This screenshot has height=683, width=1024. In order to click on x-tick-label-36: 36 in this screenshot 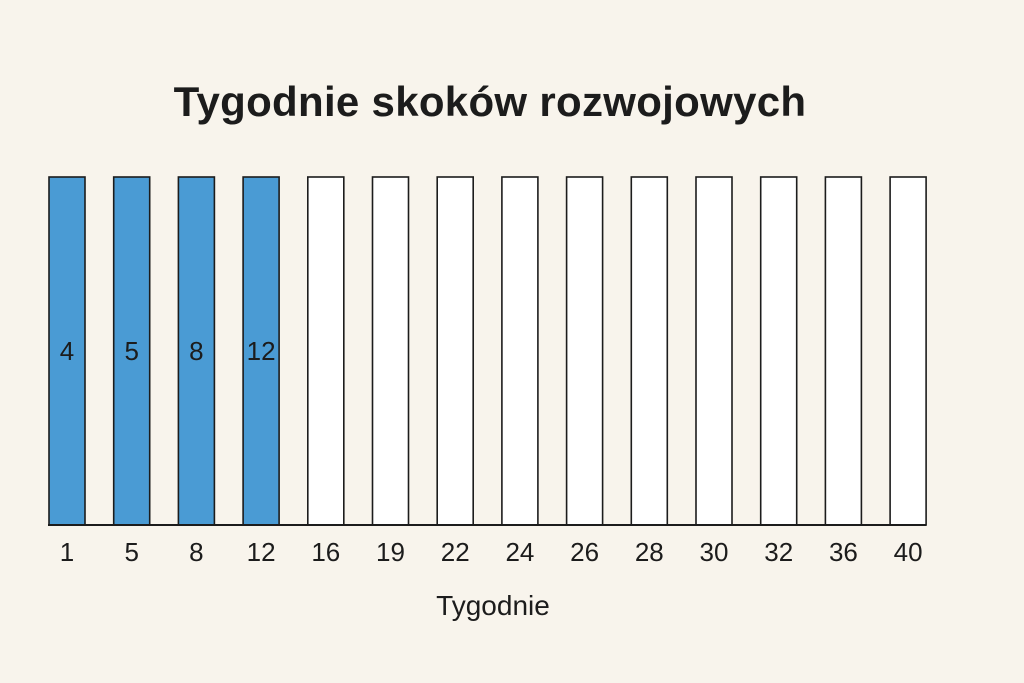, I will do `click(843, 552)`.